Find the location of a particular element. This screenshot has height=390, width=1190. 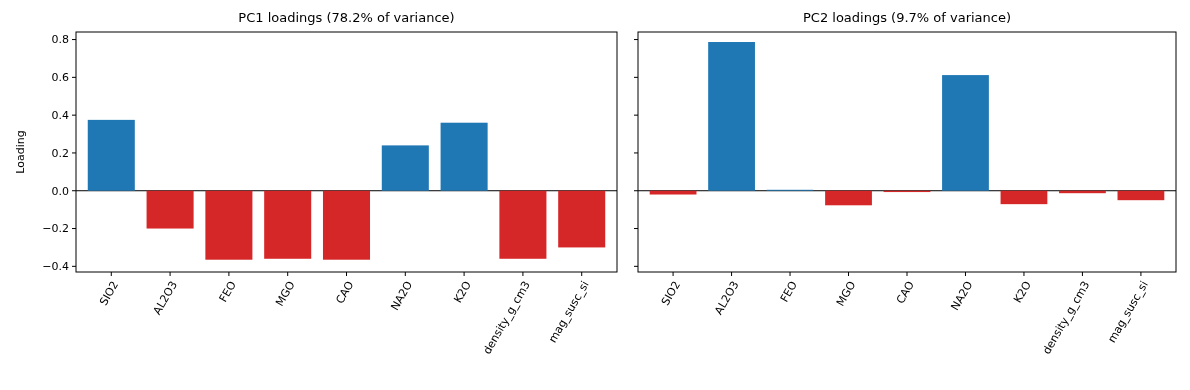

y-axis-title: Loading is located at coordinates (20, 152).